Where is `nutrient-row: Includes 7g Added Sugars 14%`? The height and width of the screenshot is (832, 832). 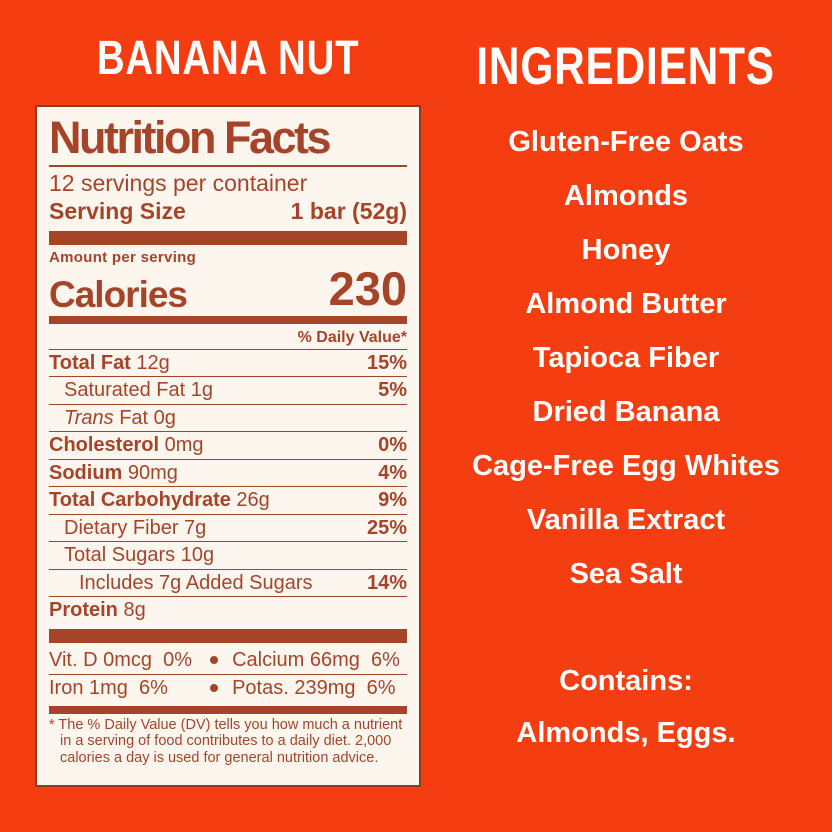
nutrient-row: Includes 7g Added Sugars 14% is located at coordinates (228, 582).